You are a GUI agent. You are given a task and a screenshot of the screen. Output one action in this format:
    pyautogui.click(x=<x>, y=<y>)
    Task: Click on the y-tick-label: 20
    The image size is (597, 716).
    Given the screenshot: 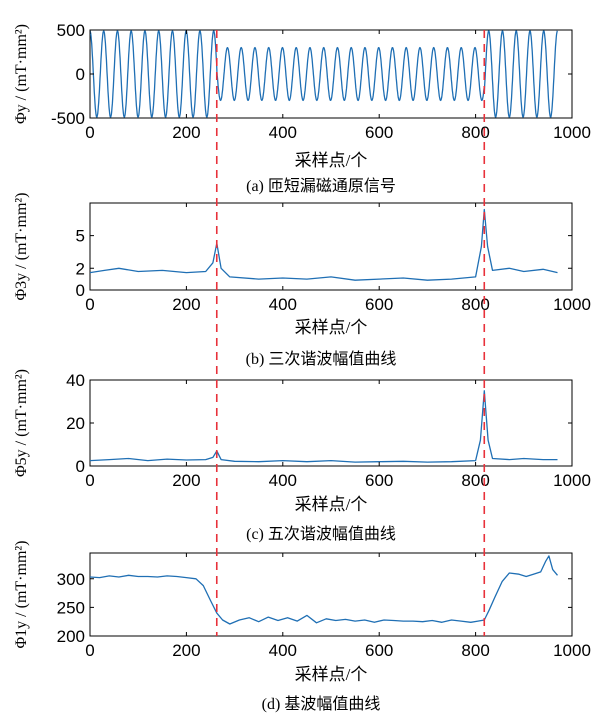 What is the action you would take?
    pyautogui.click(x=75, y=423)
    